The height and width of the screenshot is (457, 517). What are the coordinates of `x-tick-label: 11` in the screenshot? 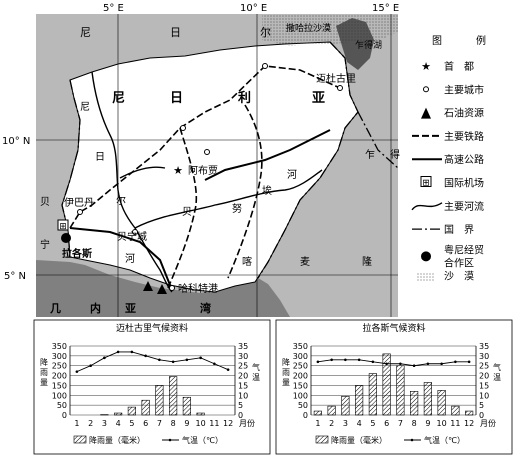 It's located at (455, 423).